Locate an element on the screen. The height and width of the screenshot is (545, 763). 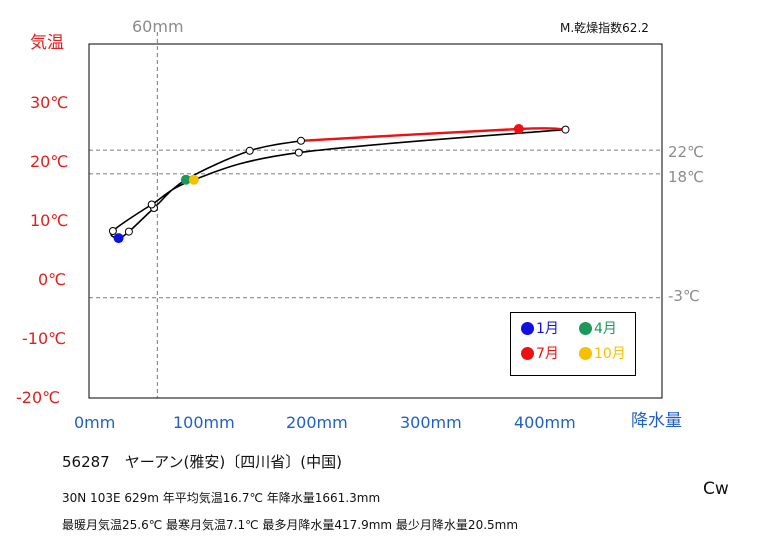
legend-item: 4月 is located at coordinates (598, 329).